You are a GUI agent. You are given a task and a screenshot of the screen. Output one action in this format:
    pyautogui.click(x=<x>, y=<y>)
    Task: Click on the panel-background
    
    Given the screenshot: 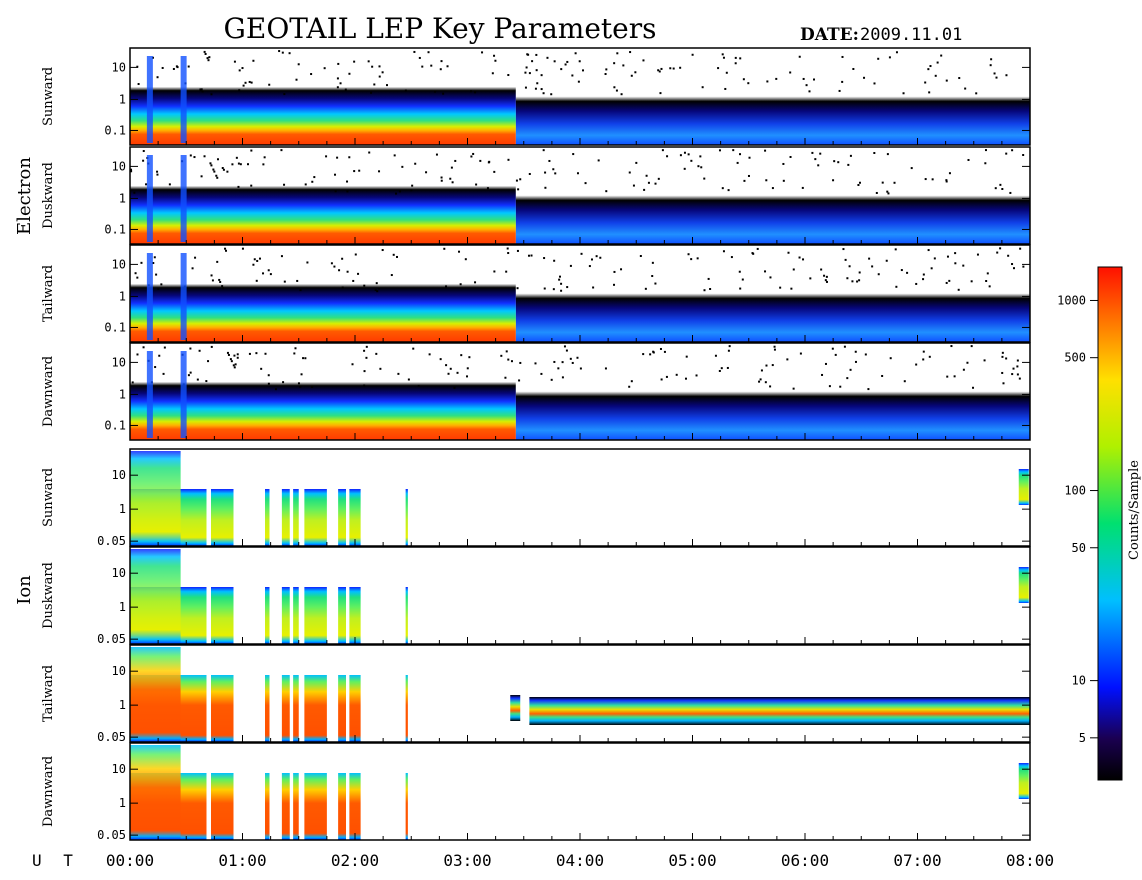 What is the action you would take?
    pyautogui.click(x=580, y=497)
    